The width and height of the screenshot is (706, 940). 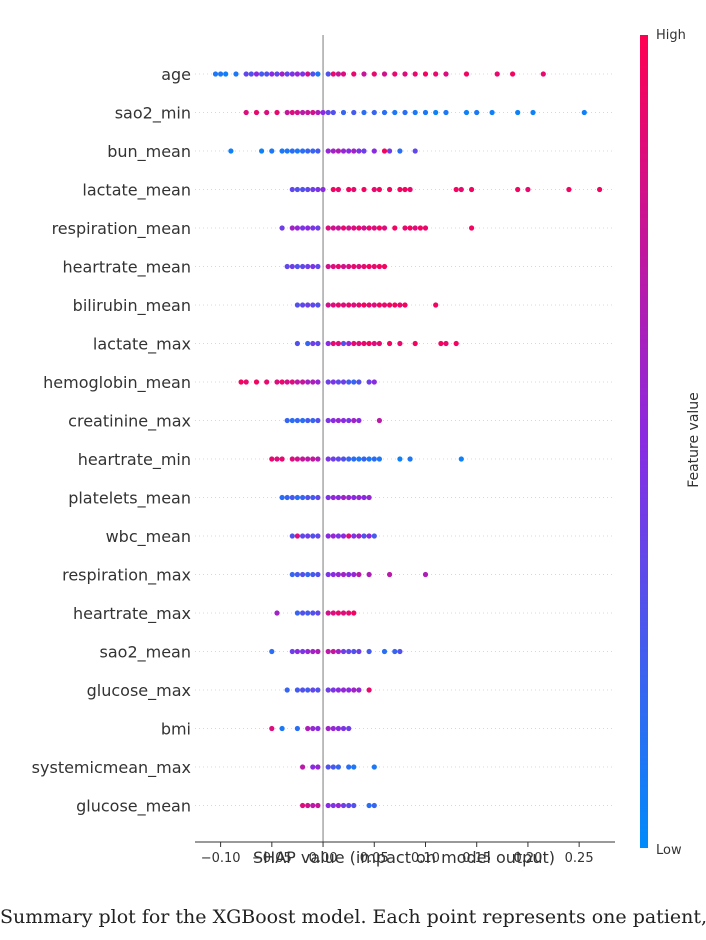 I want to click on feature-label: platelets_mean, so click(x=129, y=499).